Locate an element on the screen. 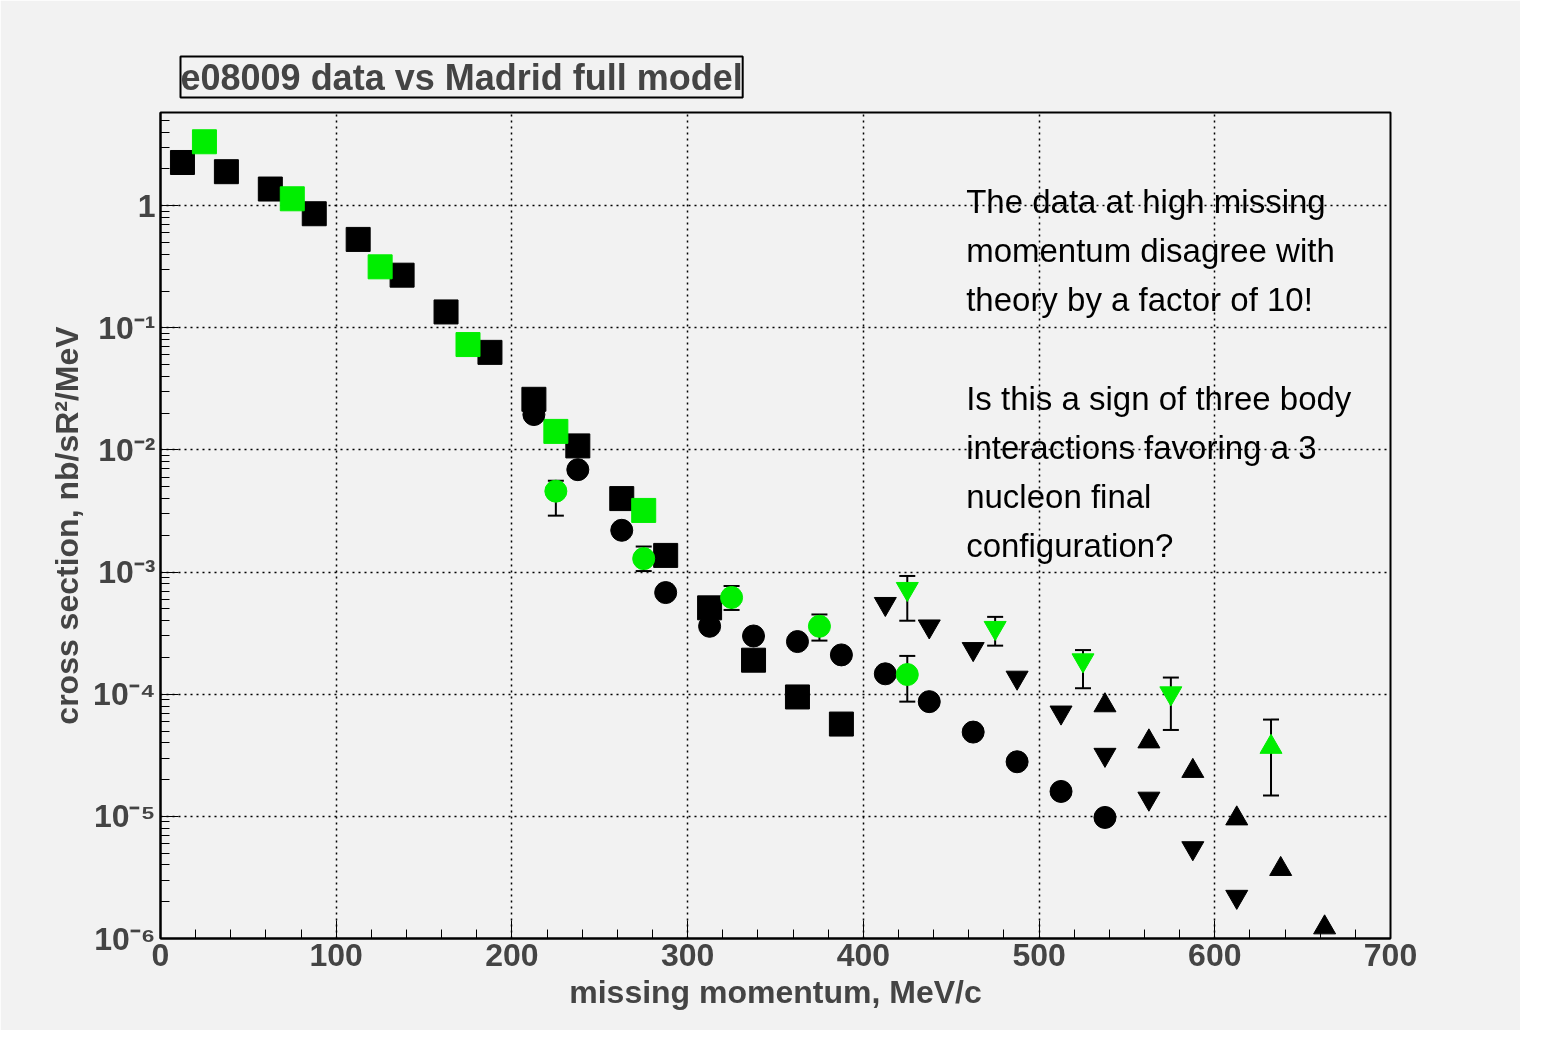 The image size is (1541, 1049). chart-title: e08009 data vs Madrid full model is located at coordinates (461, 77).